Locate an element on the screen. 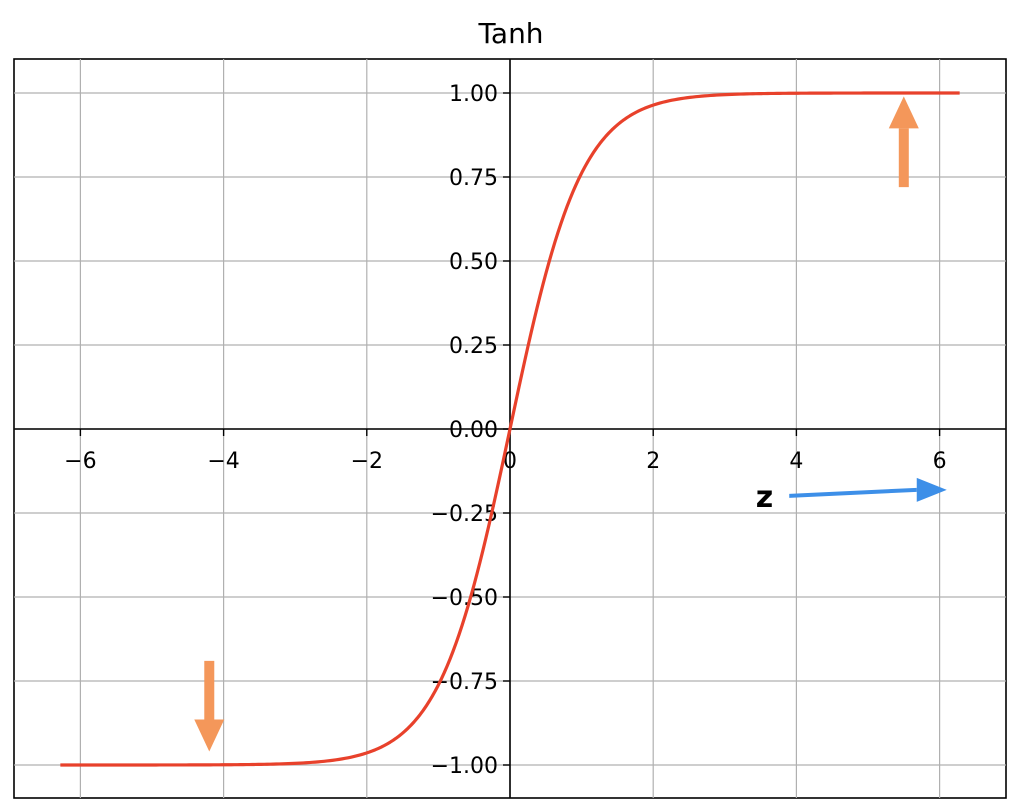 This screenshot has height=812, width=1022. y-tick-label: −0.50 is located at coordinates (464, 598).